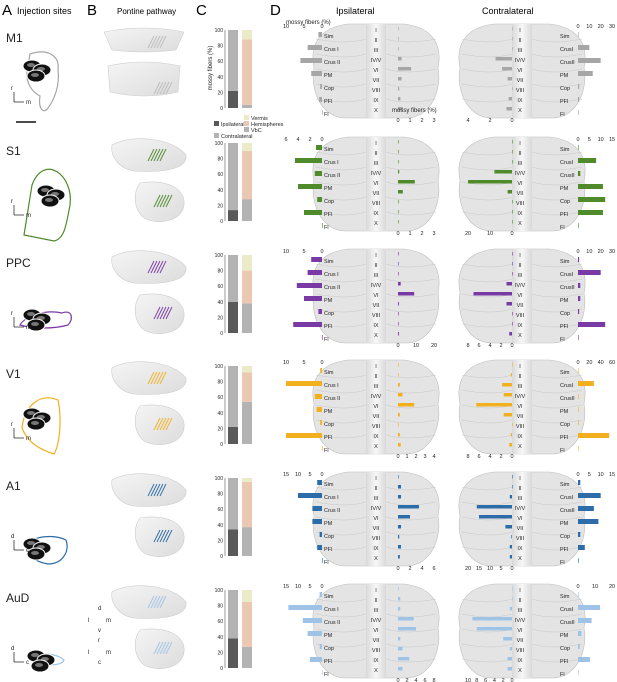 This screenshot has width=617, height=682. Describe the element at coordinates (601, 27) in the screenshot. I see `tick-contra-hemisphere: 20` at that location.